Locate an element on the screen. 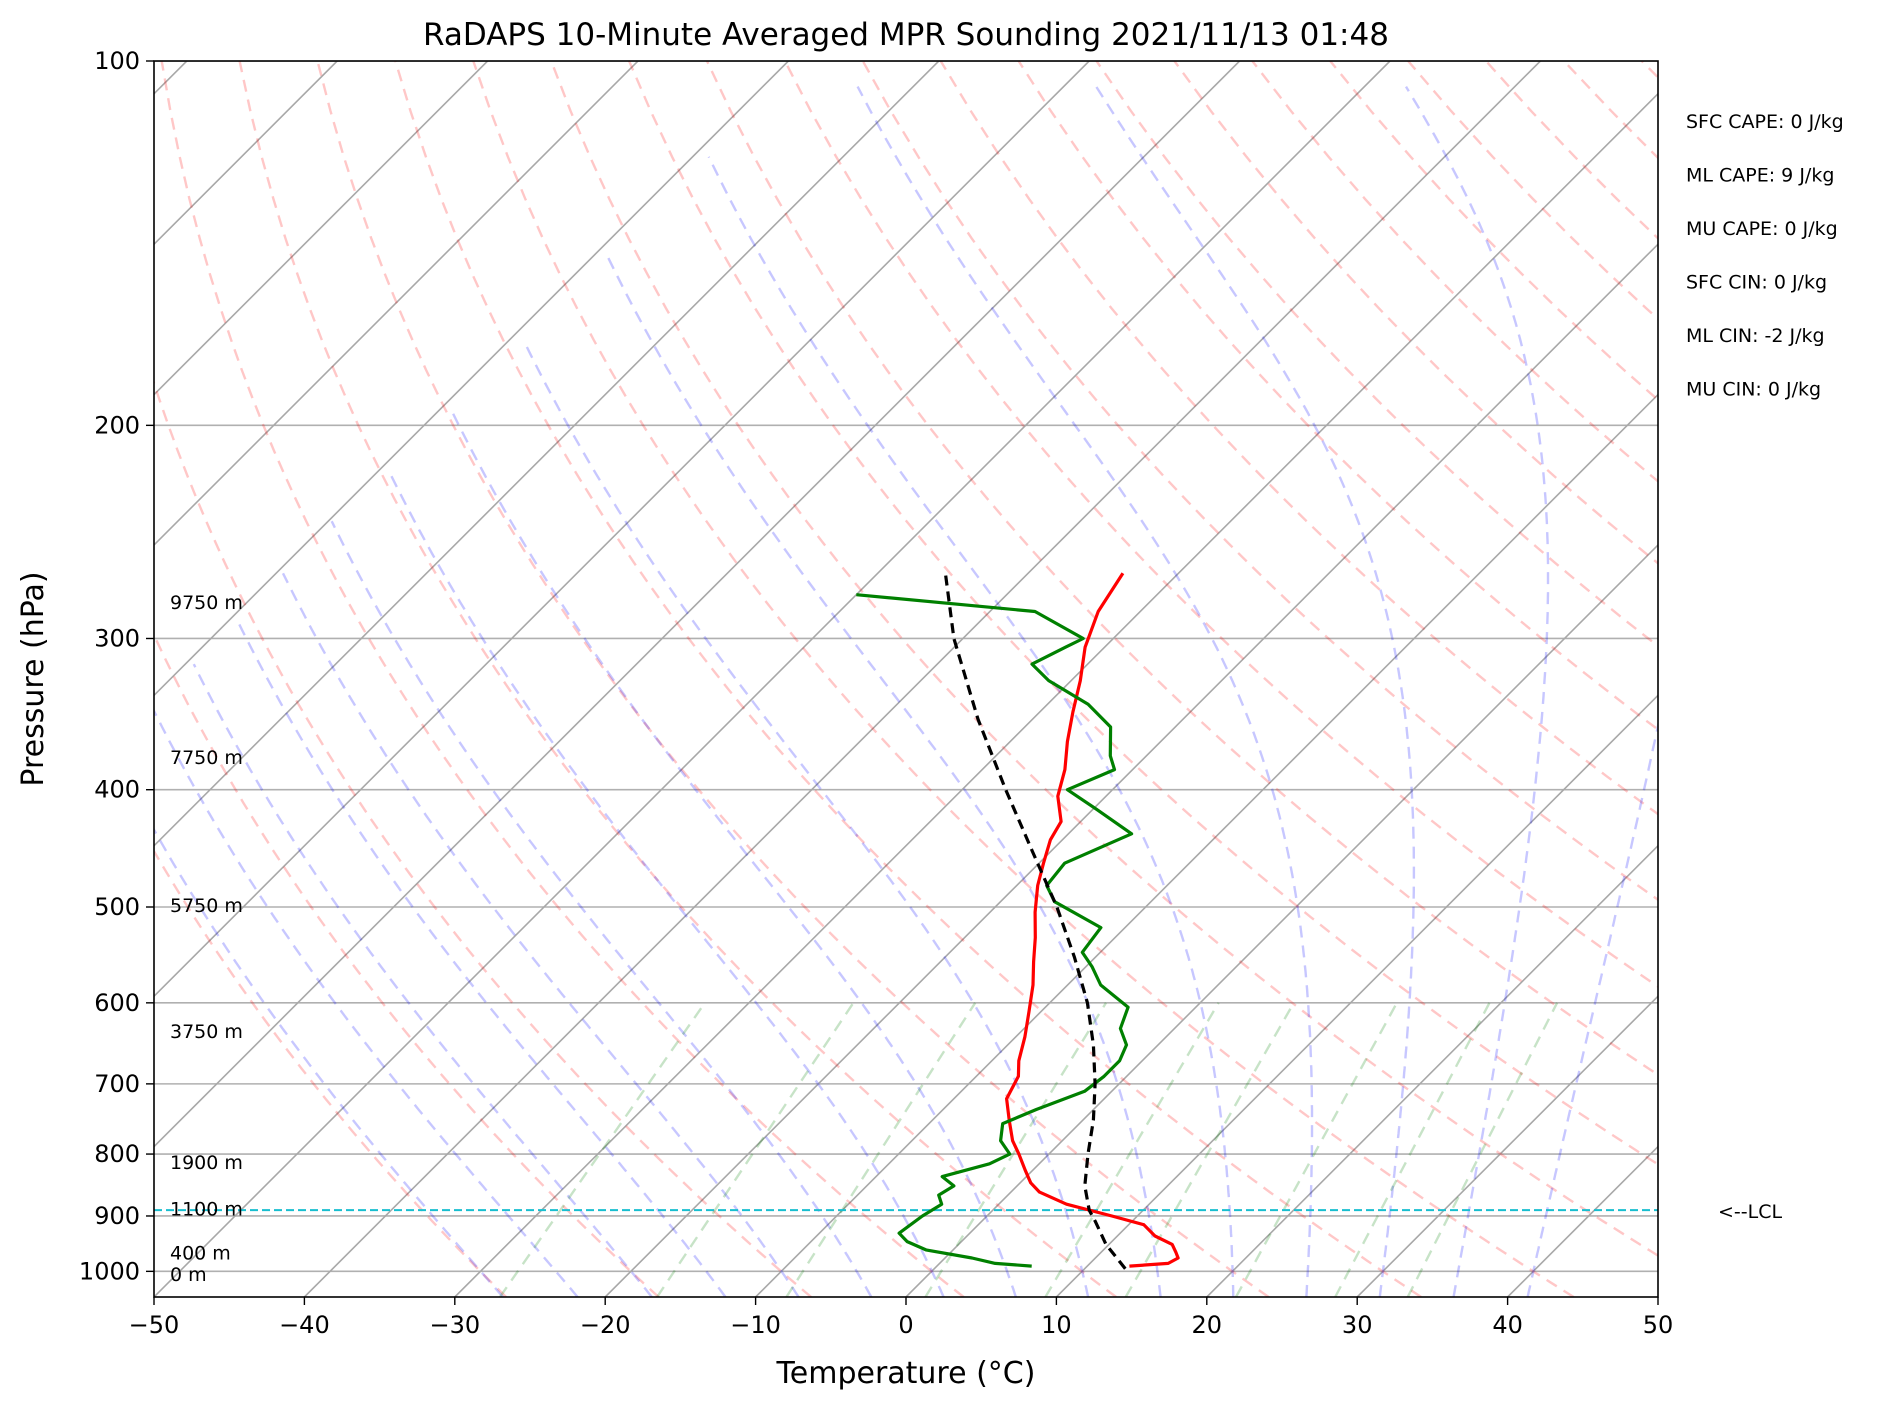 The height and width of the screenshot is (1406, 1882). y-tick-label-500: 500 is located at coordinates (117, 907).